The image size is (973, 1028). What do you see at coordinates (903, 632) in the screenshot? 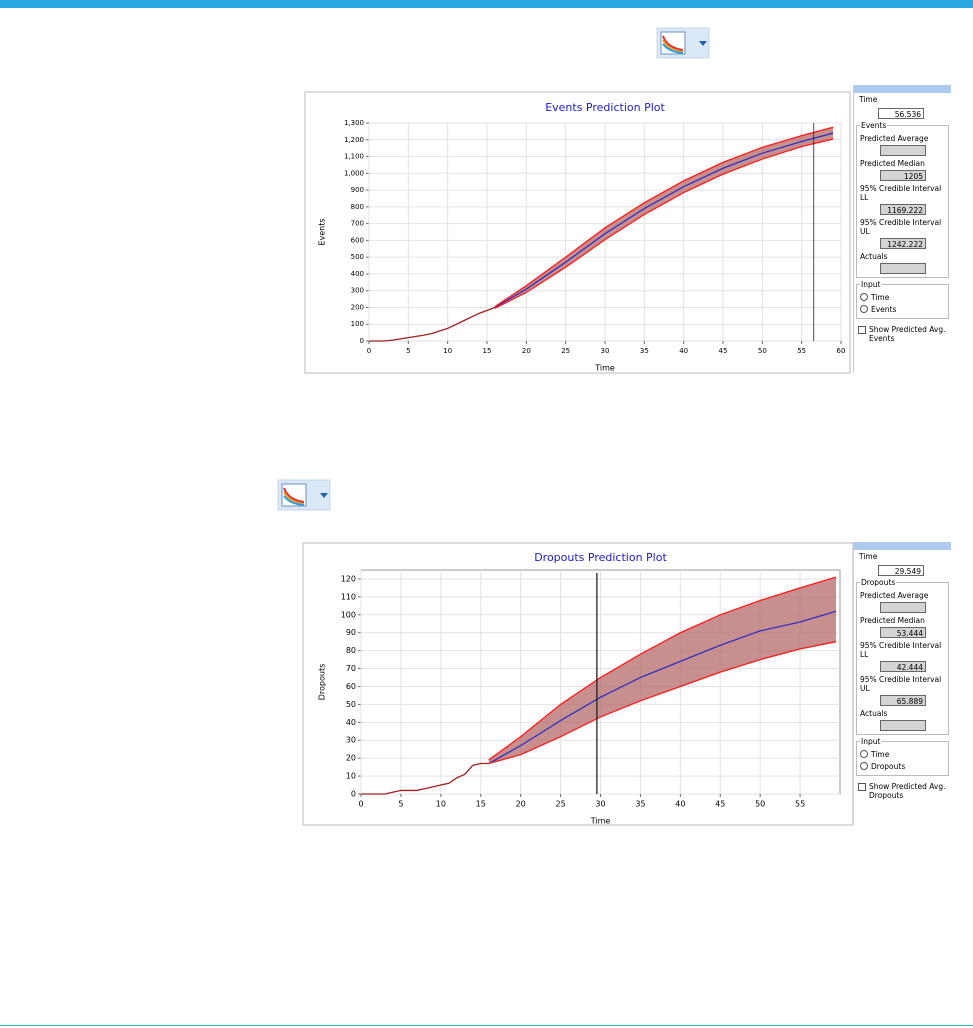
I see `field-value: 53.444` at bounding box center [903, 632].